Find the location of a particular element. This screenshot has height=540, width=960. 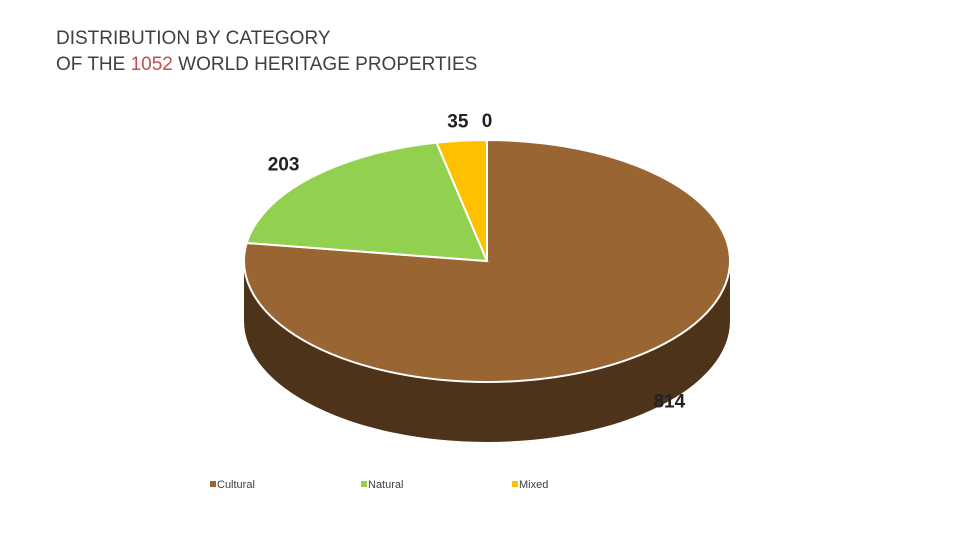

value-label: 35 is located at coordinates (458, 122).